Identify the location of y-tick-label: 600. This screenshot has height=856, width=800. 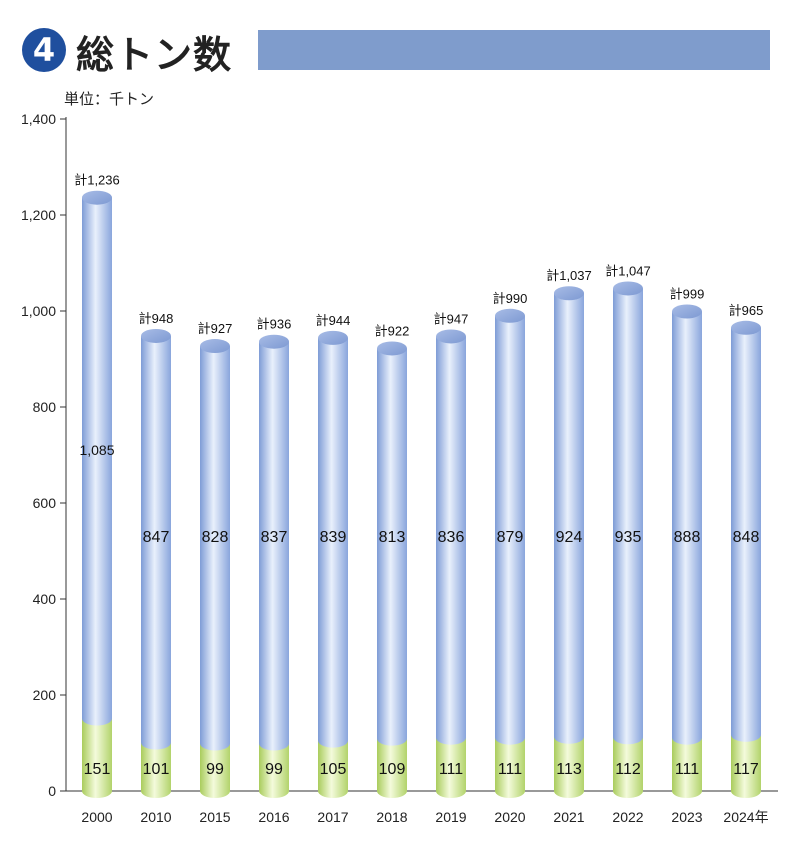
(45, 503).